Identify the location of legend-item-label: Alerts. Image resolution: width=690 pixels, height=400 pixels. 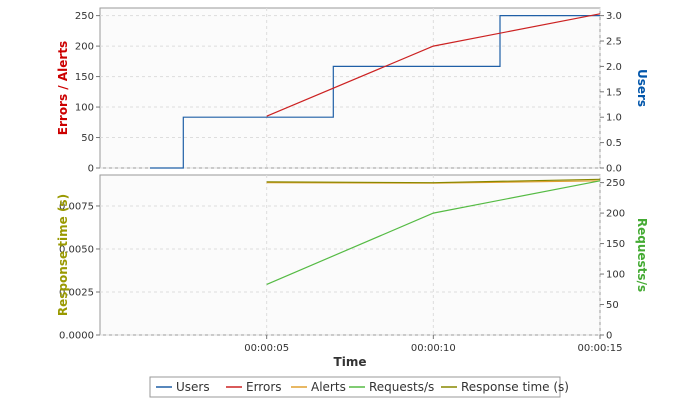
(328, 387).